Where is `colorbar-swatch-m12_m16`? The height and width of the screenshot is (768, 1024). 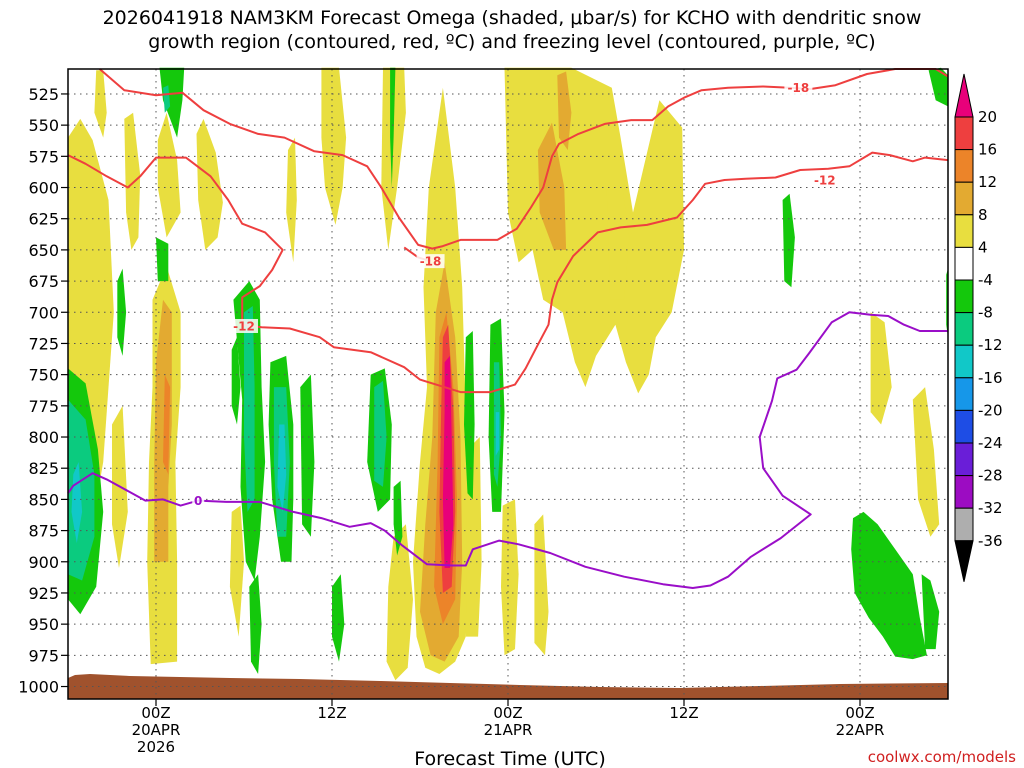
colorbar-swatch-m12_m16 is located at coordinates (964, 361).